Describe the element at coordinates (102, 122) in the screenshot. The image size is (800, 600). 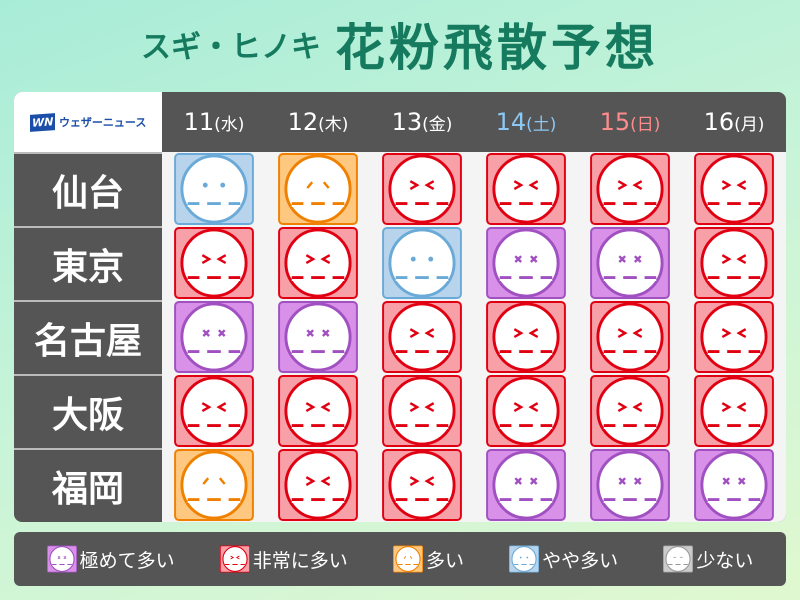
I see `logo-text: ウェザーニュース` at that location.